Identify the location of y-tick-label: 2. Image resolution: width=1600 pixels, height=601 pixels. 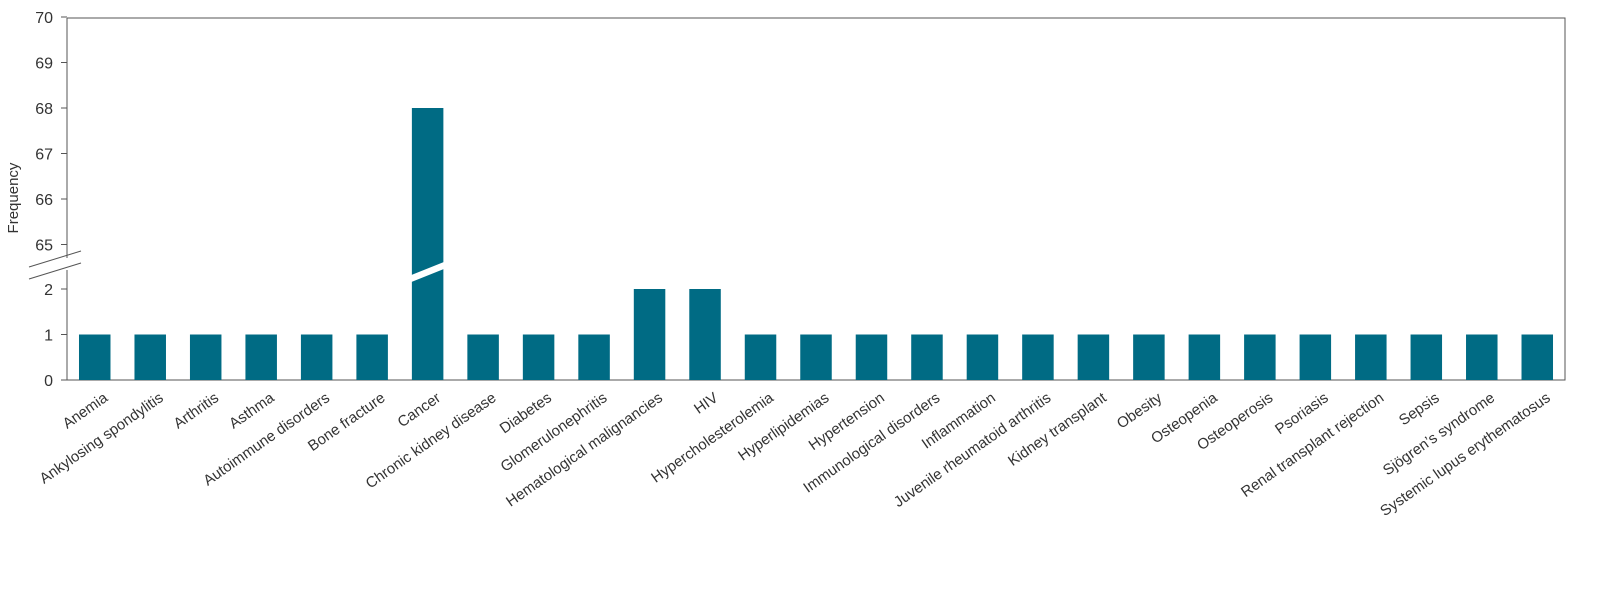
(48, 290).